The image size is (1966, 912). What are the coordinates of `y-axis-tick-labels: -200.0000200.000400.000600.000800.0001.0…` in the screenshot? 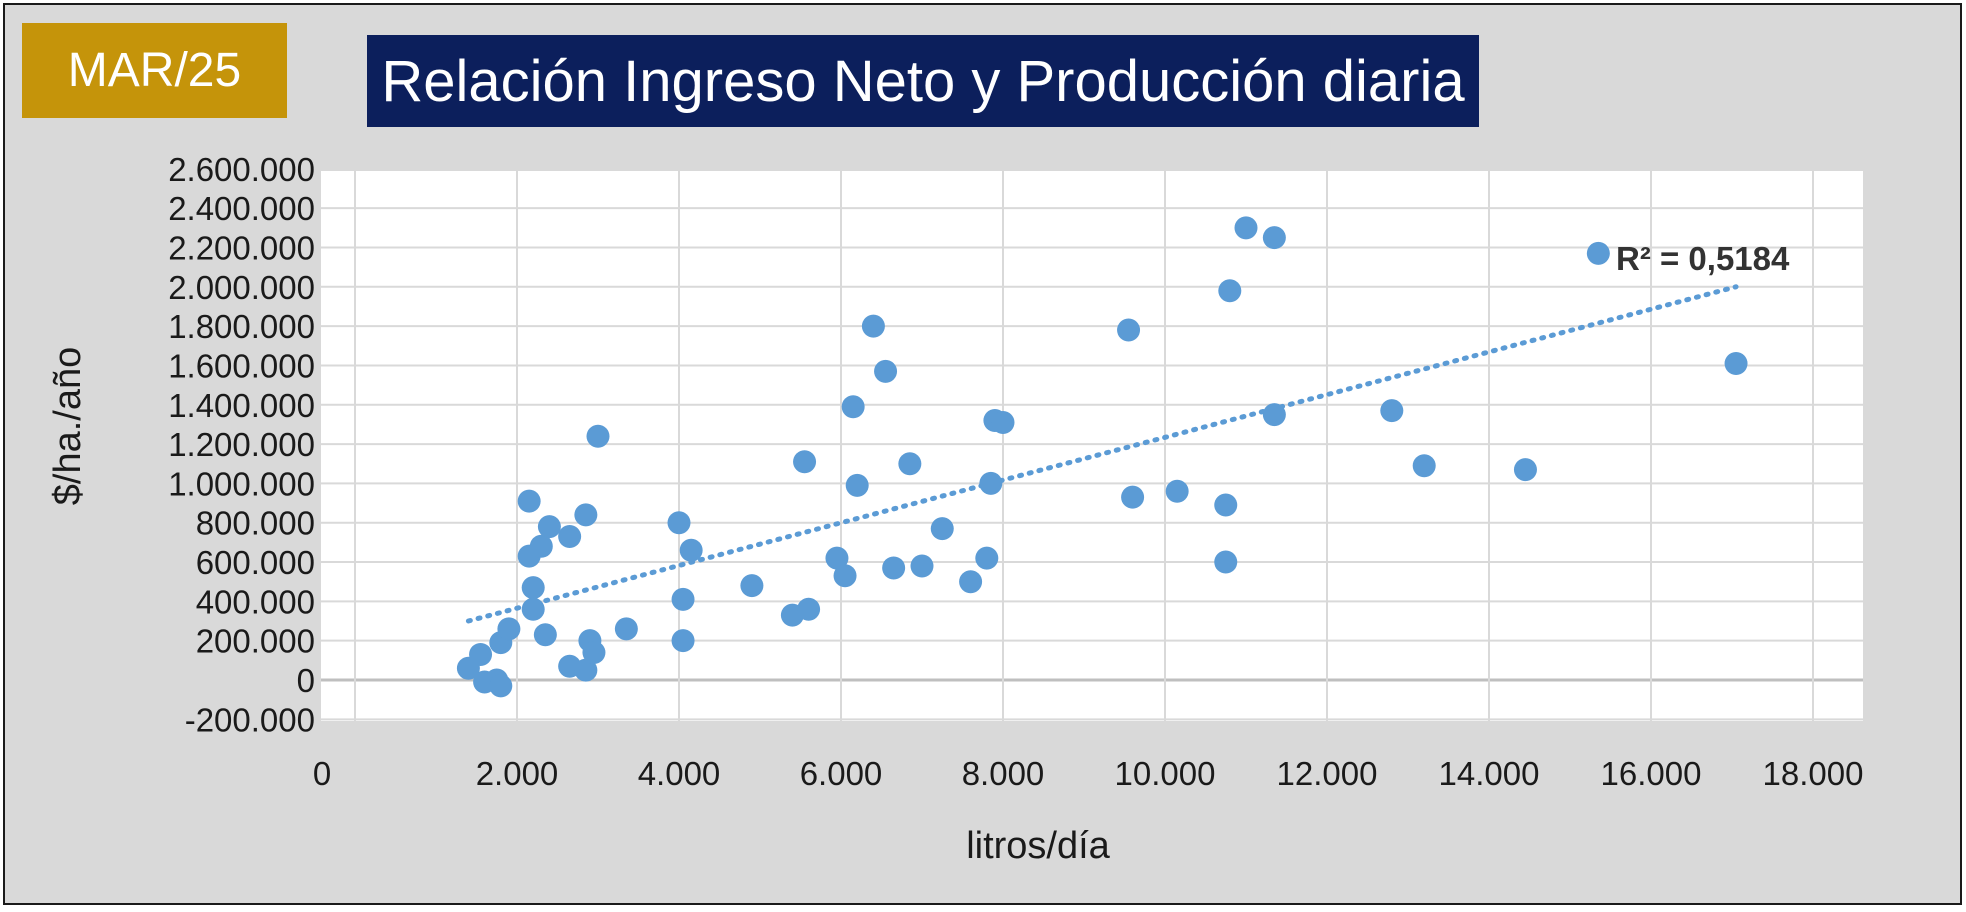 It's located at (241, 444).